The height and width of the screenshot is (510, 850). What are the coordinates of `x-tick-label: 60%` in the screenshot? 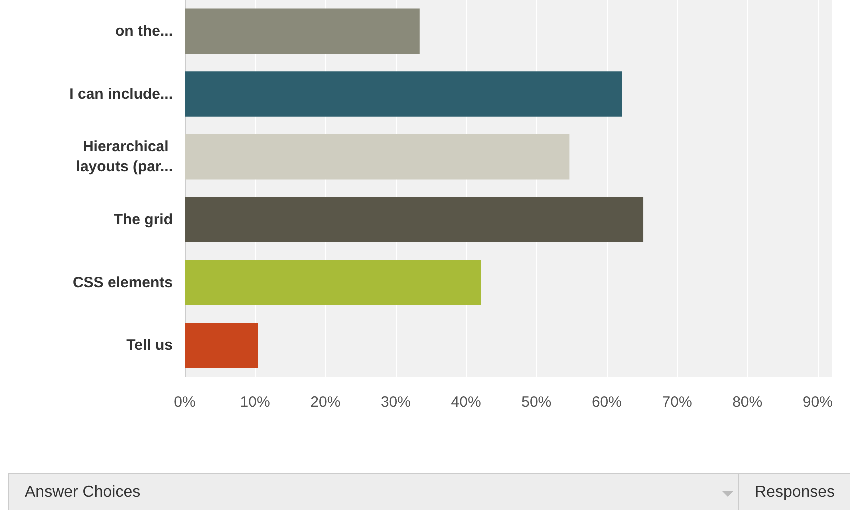 It's located at (607, 402).